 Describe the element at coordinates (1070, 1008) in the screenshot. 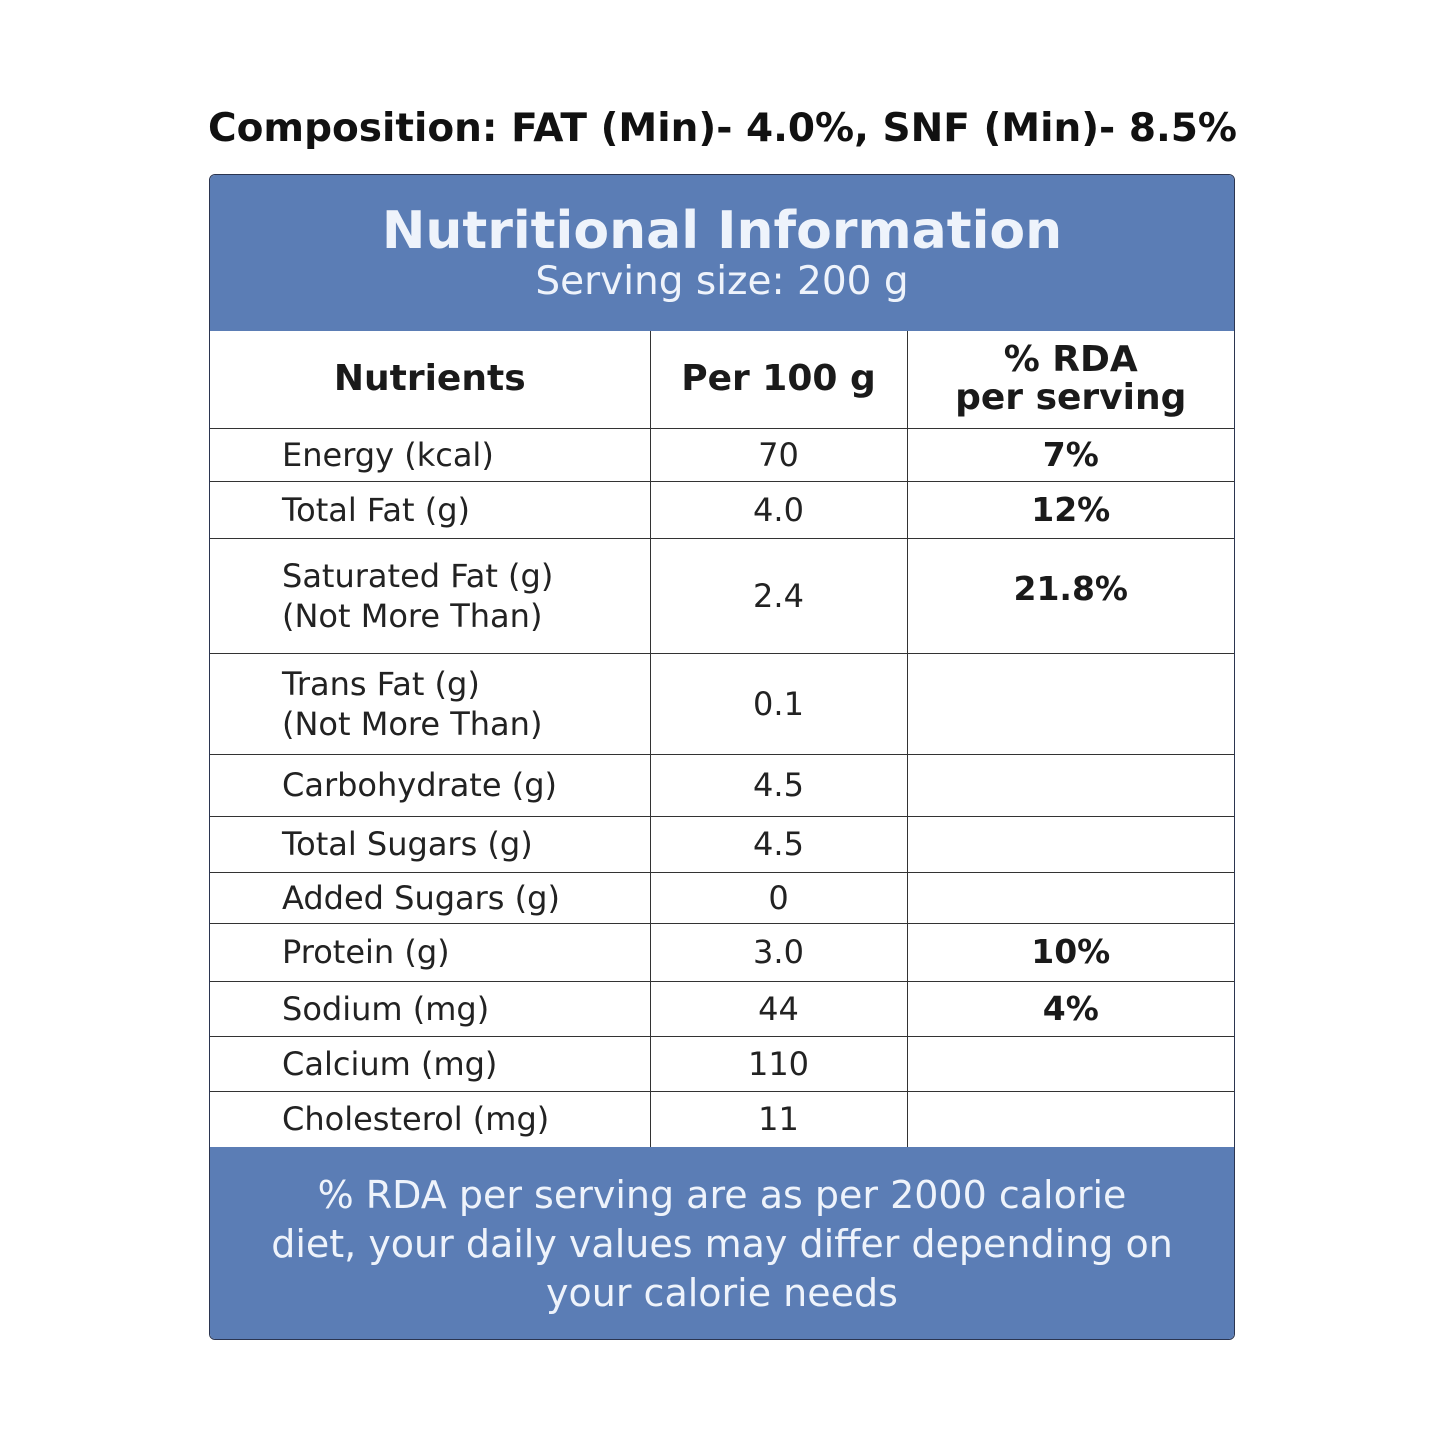

I see `rda-value: 4%` at that location.